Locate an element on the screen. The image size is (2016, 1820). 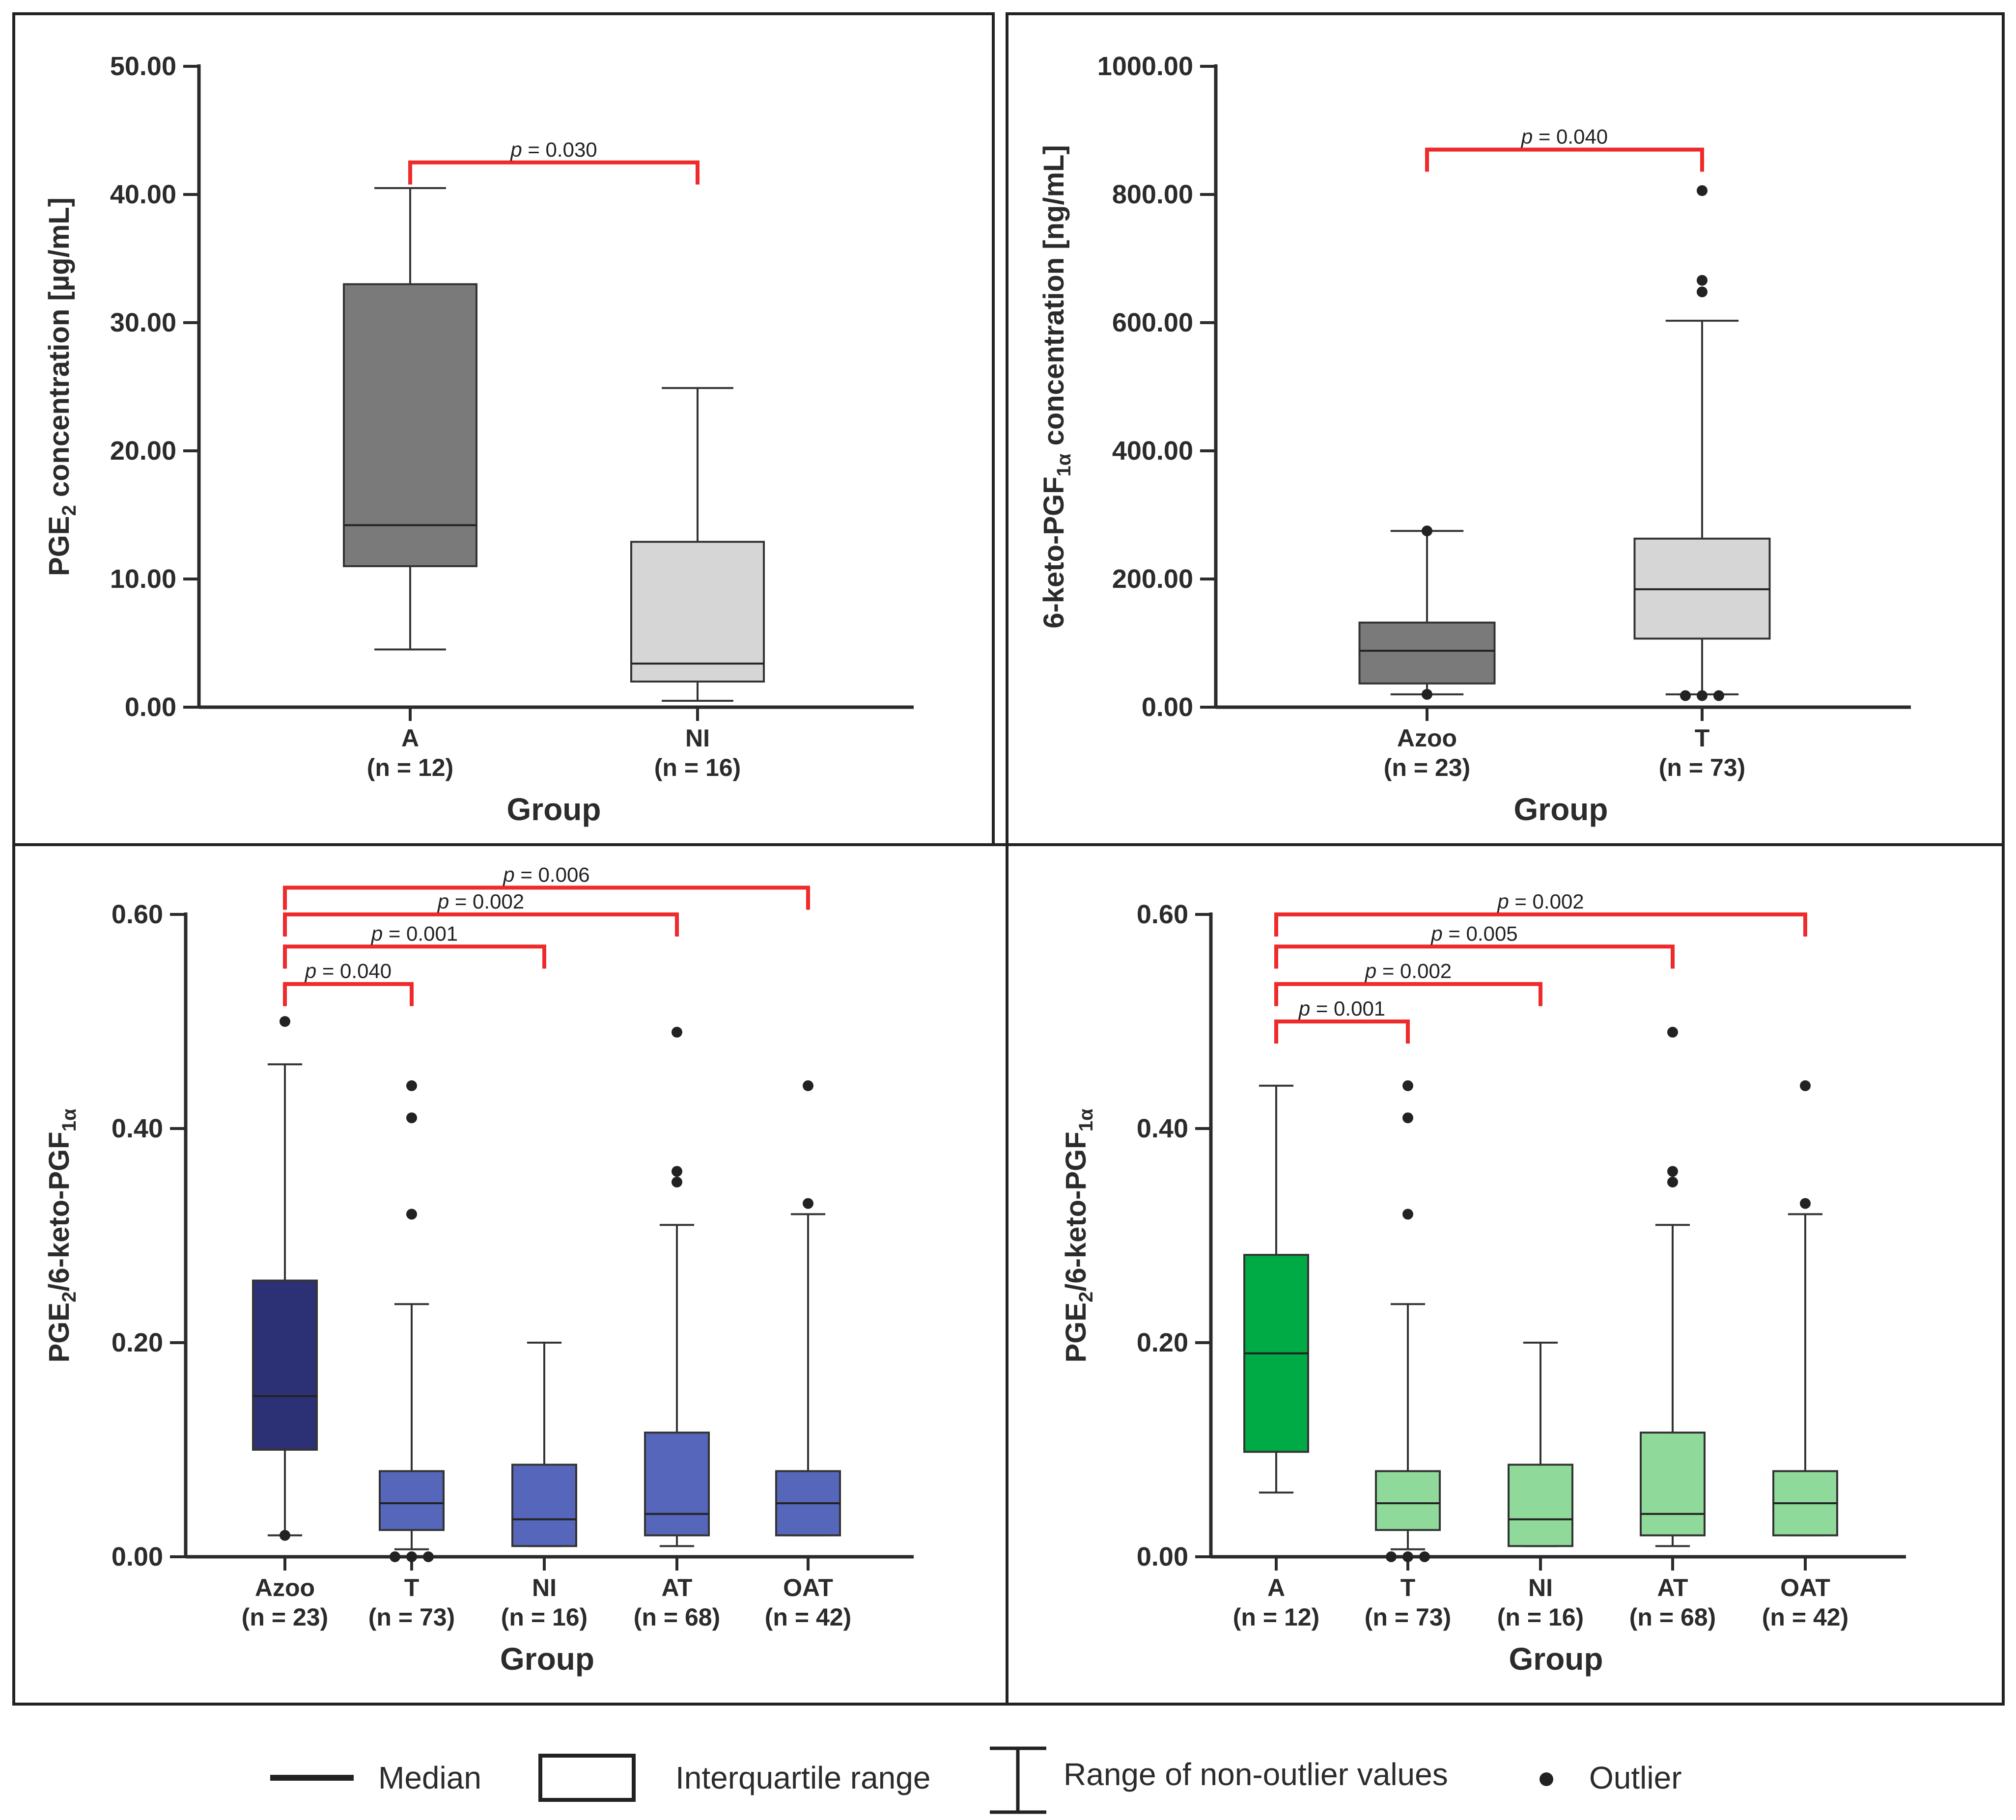
p-value-label: p = 0.006 is located at coordinates (545, 874).